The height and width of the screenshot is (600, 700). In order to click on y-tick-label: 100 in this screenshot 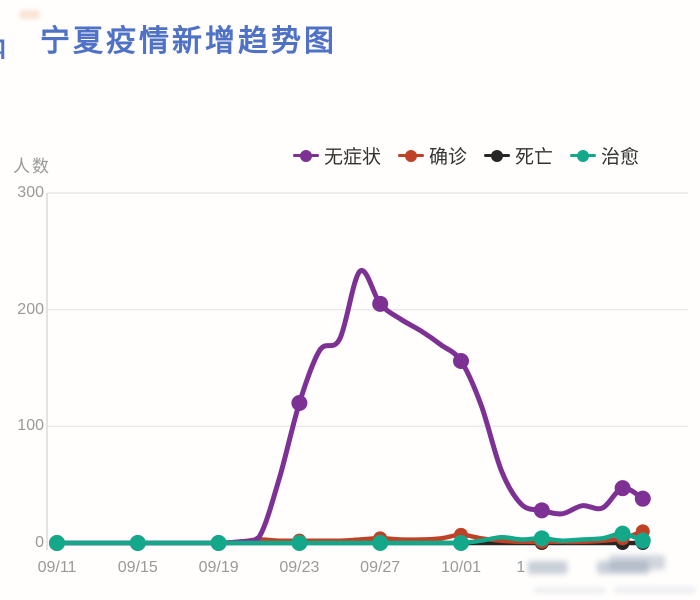, I will do `click(30, 426)`.